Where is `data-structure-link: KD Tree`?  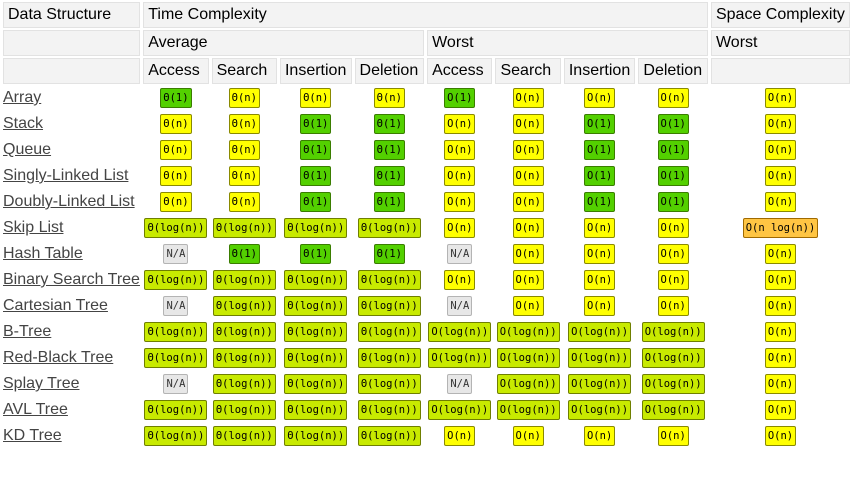
data-structure-link: KD Tree is located at coordinates (32, 435).